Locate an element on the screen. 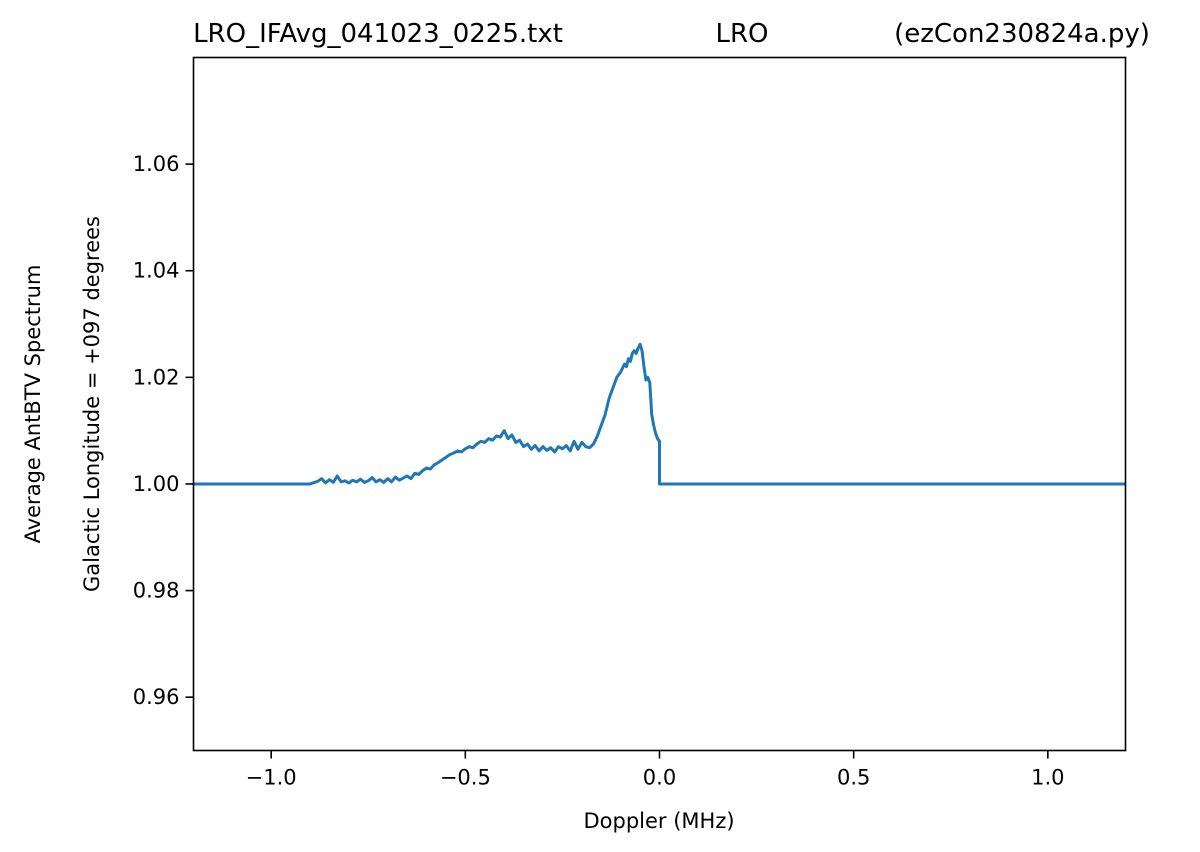 The height and width of the screenshot is (852, 1200). y-tick-label: 0.98 is located at coordinates (156, 591).